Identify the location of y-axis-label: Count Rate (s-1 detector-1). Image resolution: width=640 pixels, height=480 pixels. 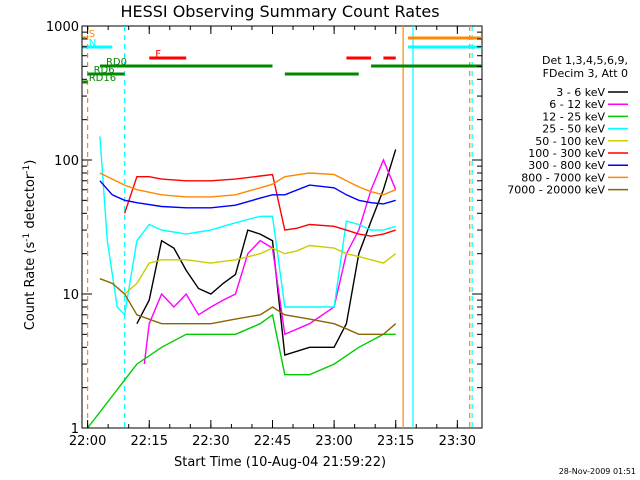
(30, 245).